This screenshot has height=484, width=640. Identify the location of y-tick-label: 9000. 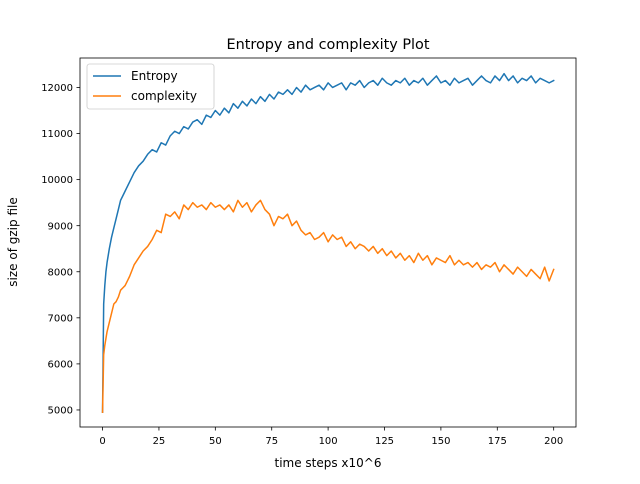
(60, 226).